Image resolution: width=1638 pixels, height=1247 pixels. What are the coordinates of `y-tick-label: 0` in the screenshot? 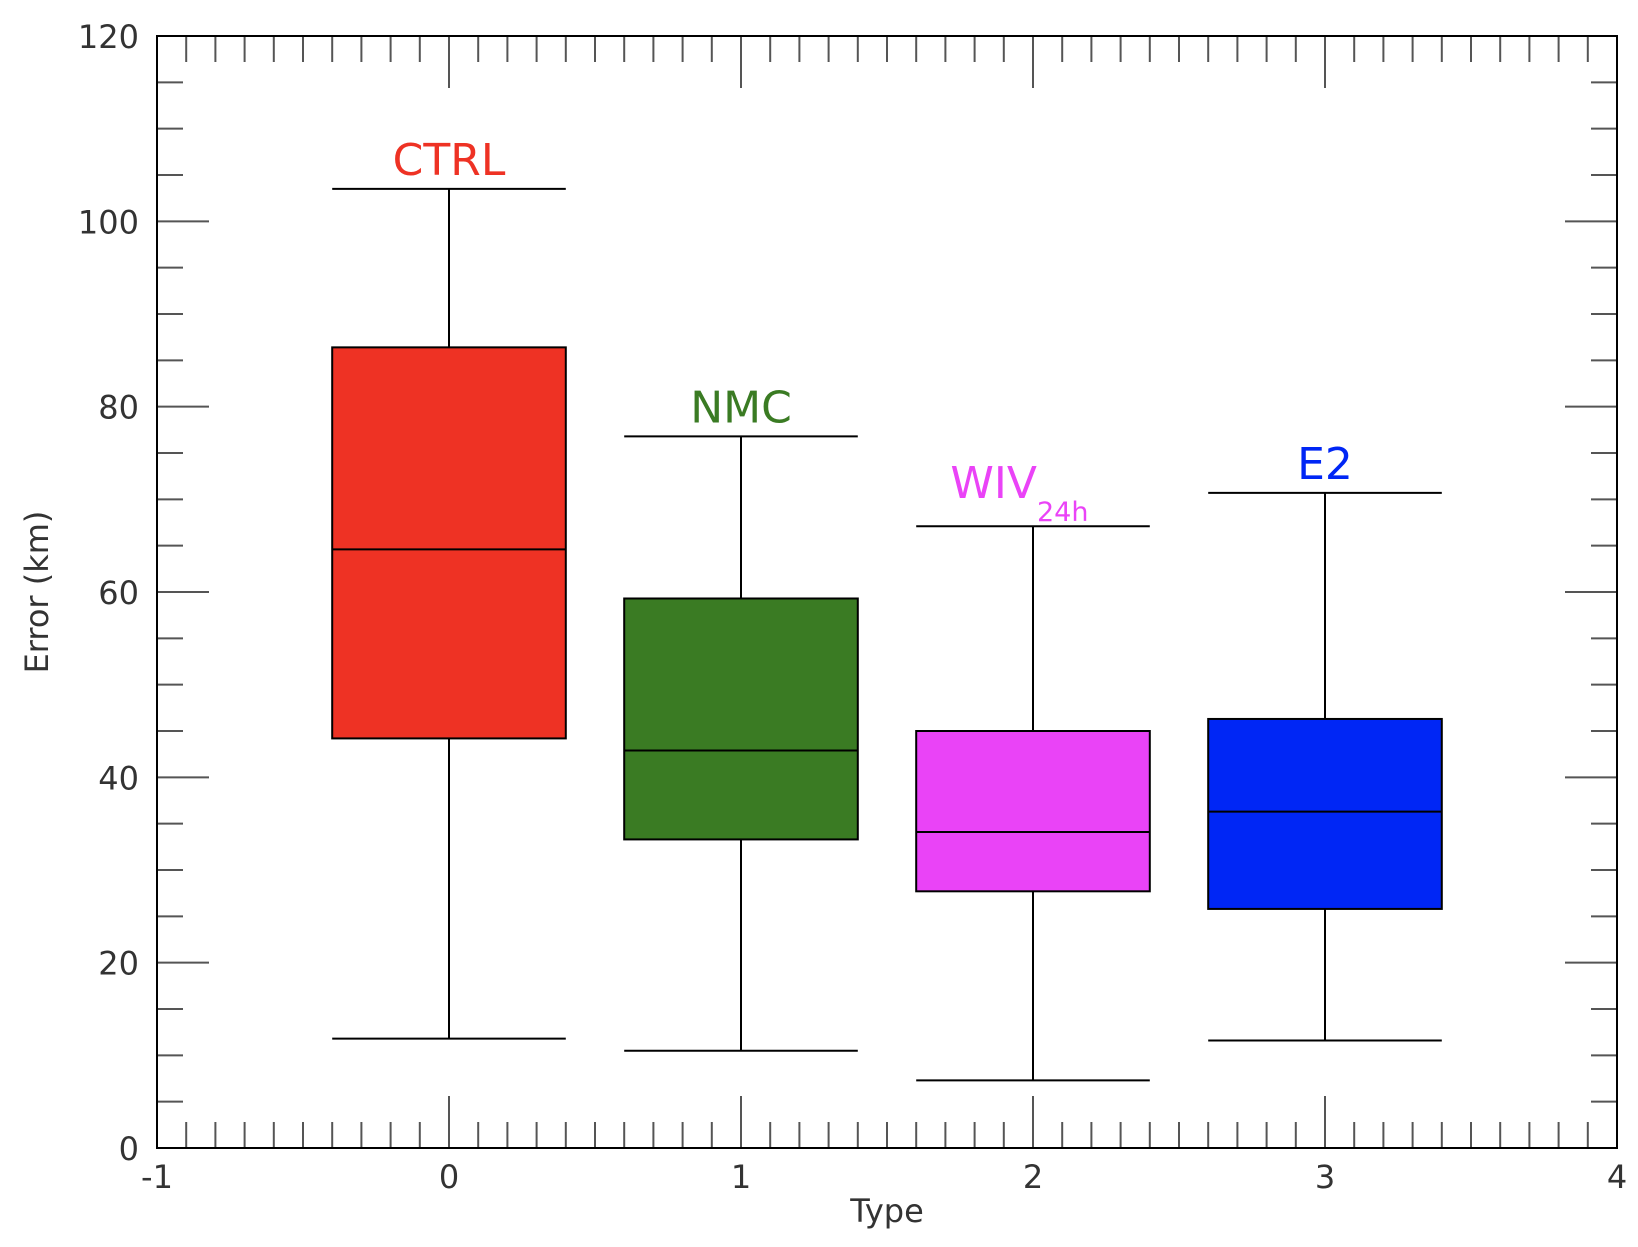 It's located at (129, 1149).